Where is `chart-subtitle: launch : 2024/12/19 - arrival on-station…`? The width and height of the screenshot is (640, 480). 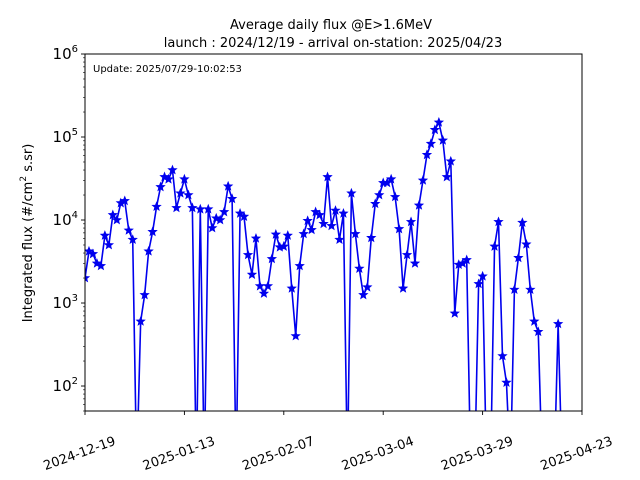
chart-subtitle: launch : 2024/12/19 - arrival on-station… is located at coordinates (333, 43).